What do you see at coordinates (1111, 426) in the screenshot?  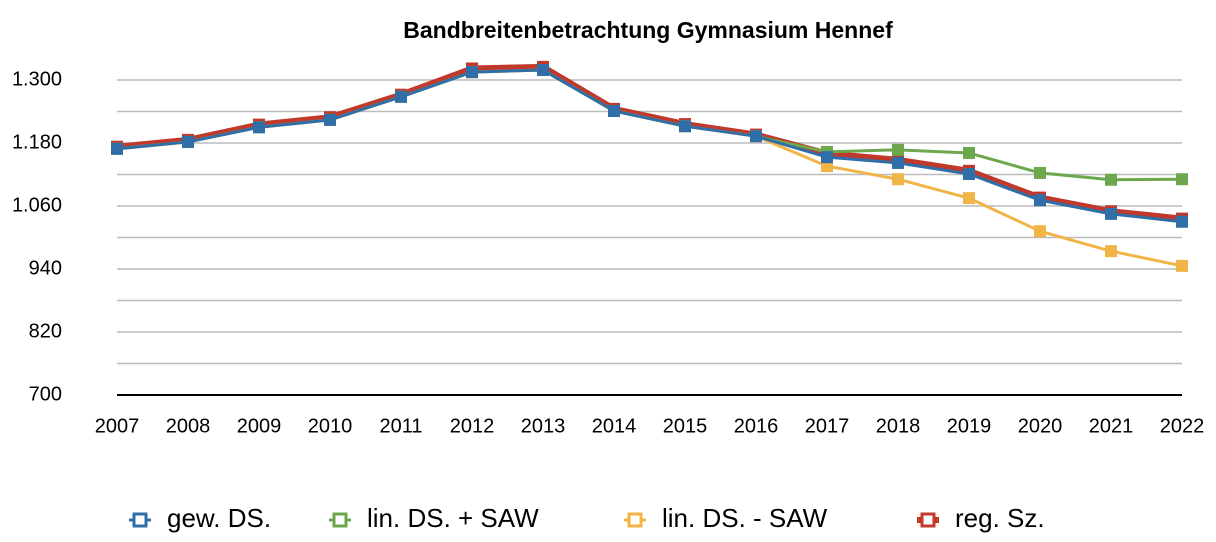 I see `x-tick-label: 2021` at bounding box center [1111, 426].